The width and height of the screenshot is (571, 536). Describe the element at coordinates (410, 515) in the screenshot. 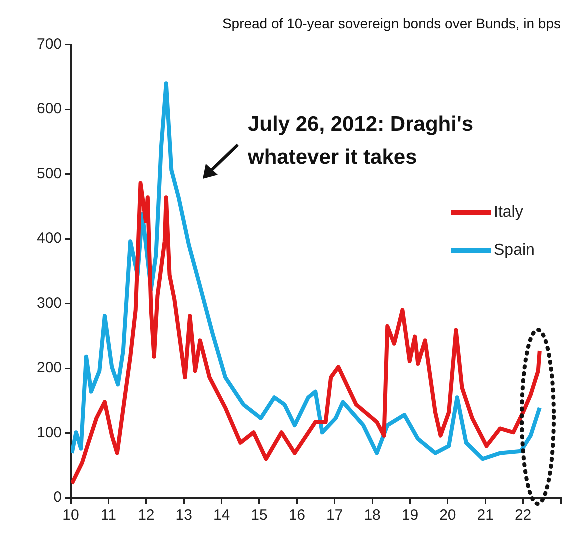

I see `x-tick-label: 19` at that location.